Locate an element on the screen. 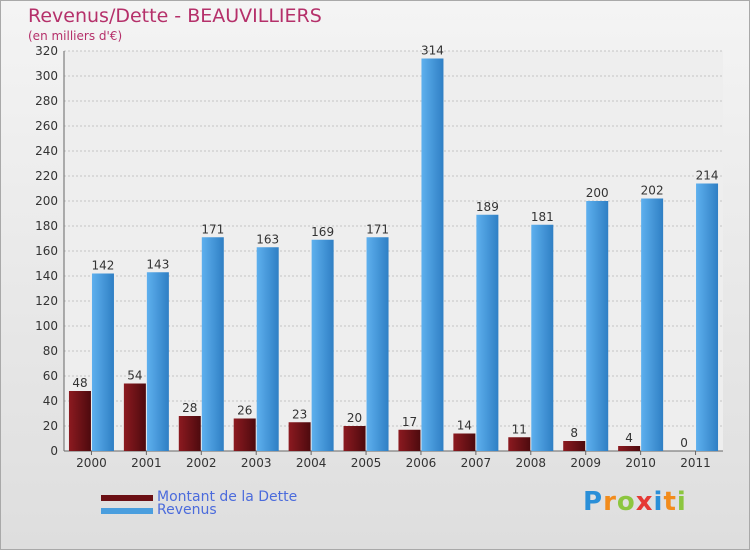 This screenshot has width=750, height=550. data-label-revenus: 189 is located at coordinates (487, 207).